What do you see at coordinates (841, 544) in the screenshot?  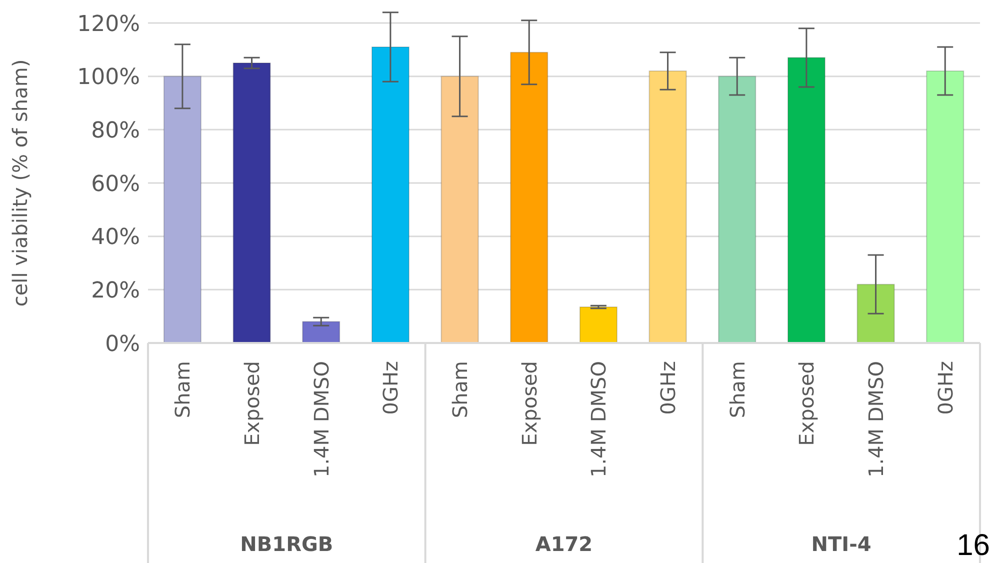 I see `text: NTI-4` at bounding box center [841, 544].